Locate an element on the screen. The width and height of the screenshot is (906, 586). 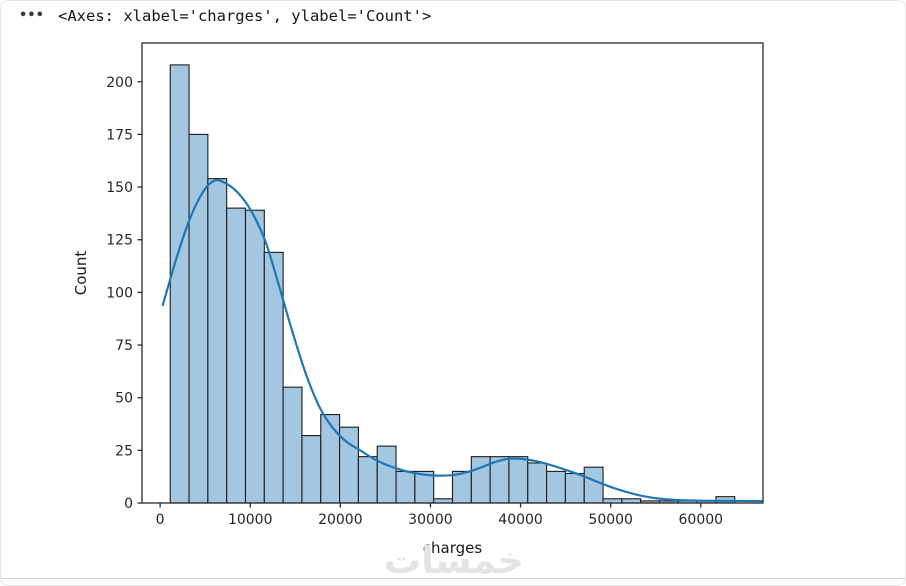
x-tick-label: 50000 is located at coordinates (610, 520).